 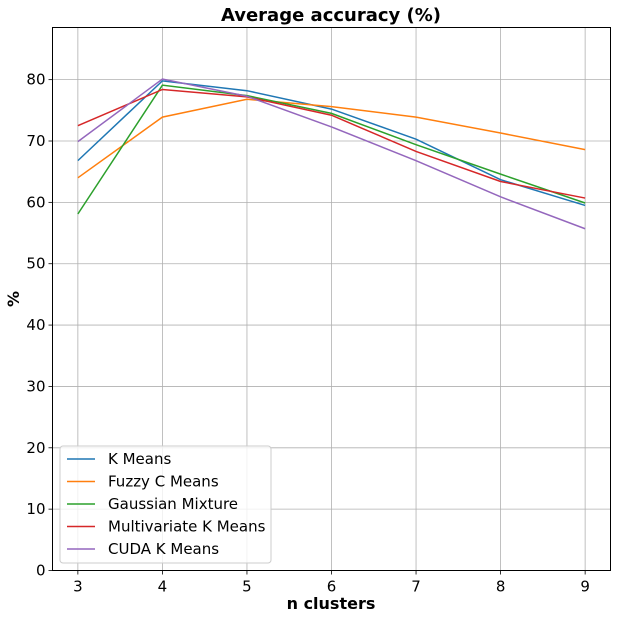 What do you see at coordinates (163, 482) in the screenshot?
I see `legend-label: Fuzzy C Means` at bounding box center [163, 482].